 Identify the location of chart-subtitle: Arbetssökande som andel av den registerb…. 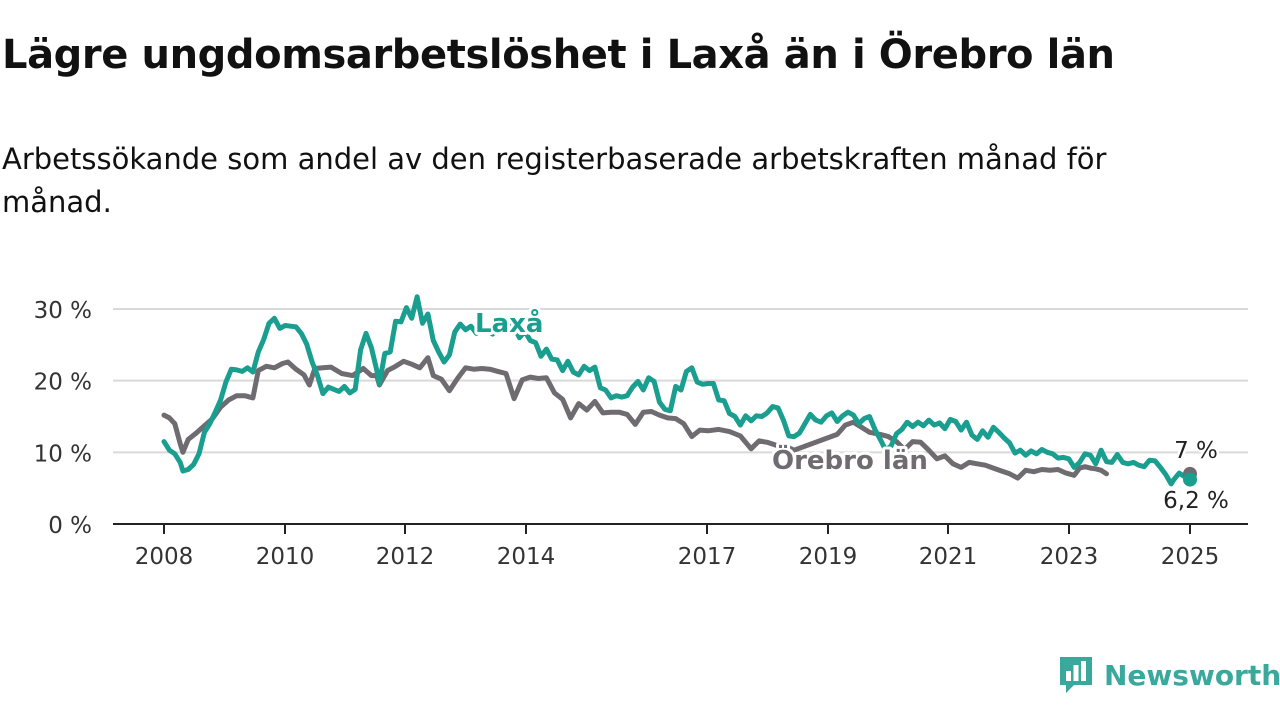
(554, 180).